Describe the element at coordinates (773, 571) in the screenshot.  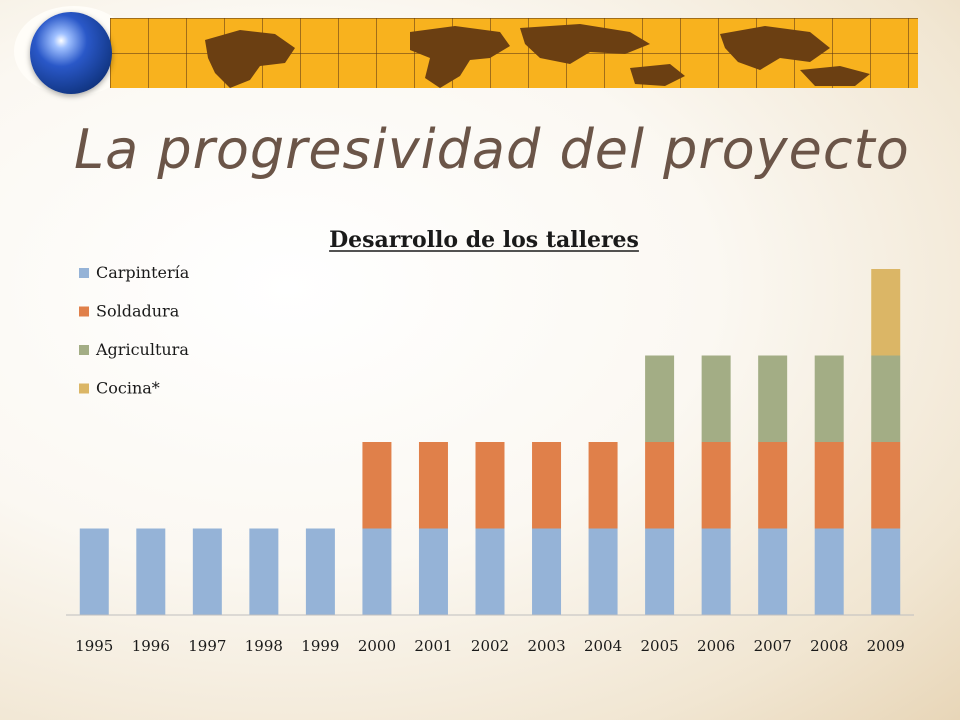
I see `bar-2007-carpintería` at that location.